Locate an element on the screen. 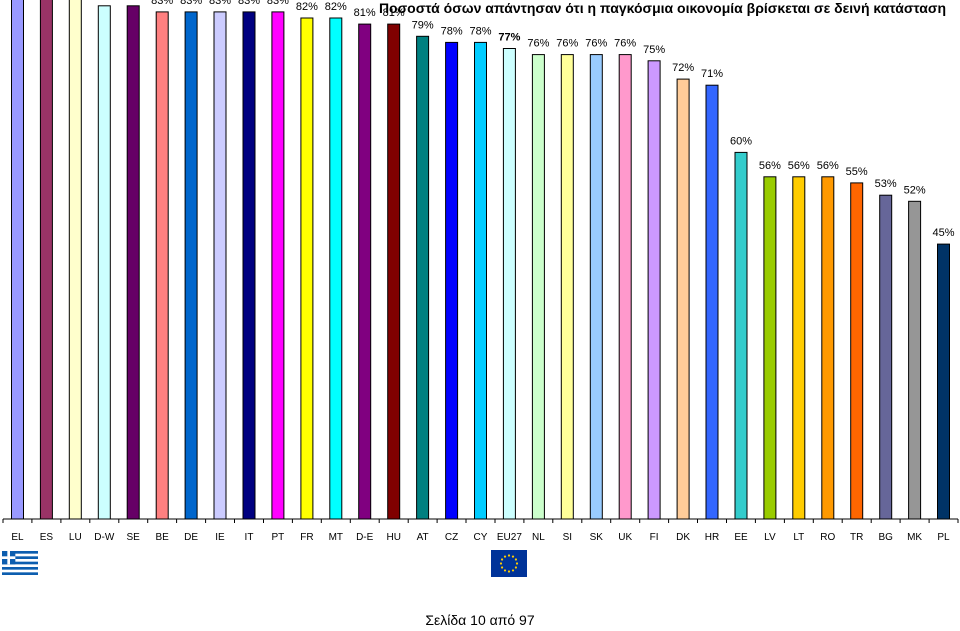 This screenshot has height=631, width=960. value-label-be: 83% is located at coordinates (162, 3).